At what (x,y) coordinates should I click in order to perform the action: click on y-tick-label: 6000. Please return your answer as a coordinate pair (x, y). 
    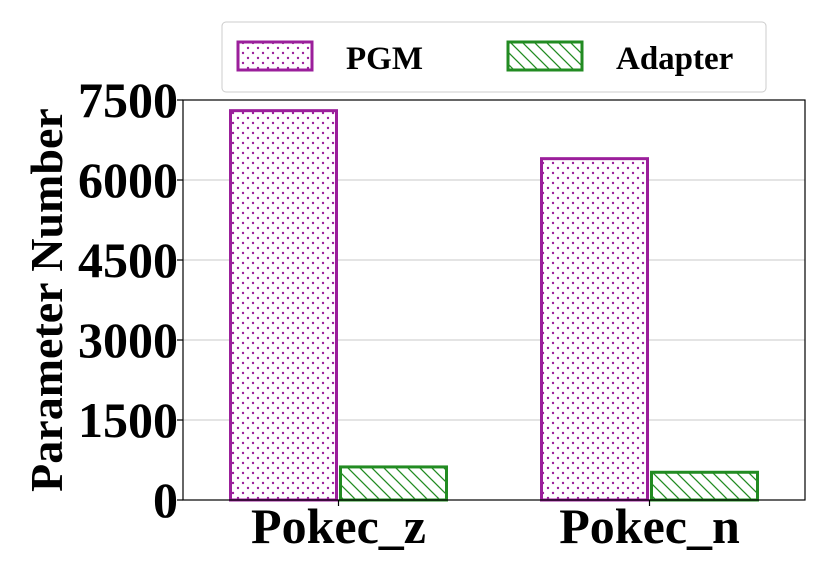
    Looking at the image, I should click on (128, 180).